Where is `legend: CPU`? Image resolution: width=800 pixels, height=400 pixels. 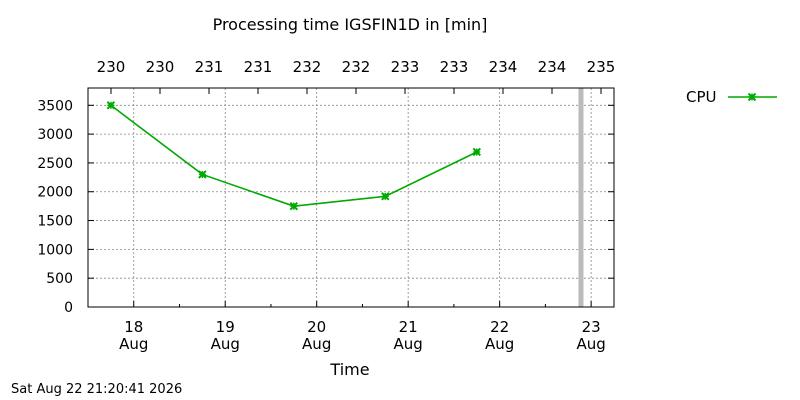
legend: CPU is located at coordinates (731, 97).